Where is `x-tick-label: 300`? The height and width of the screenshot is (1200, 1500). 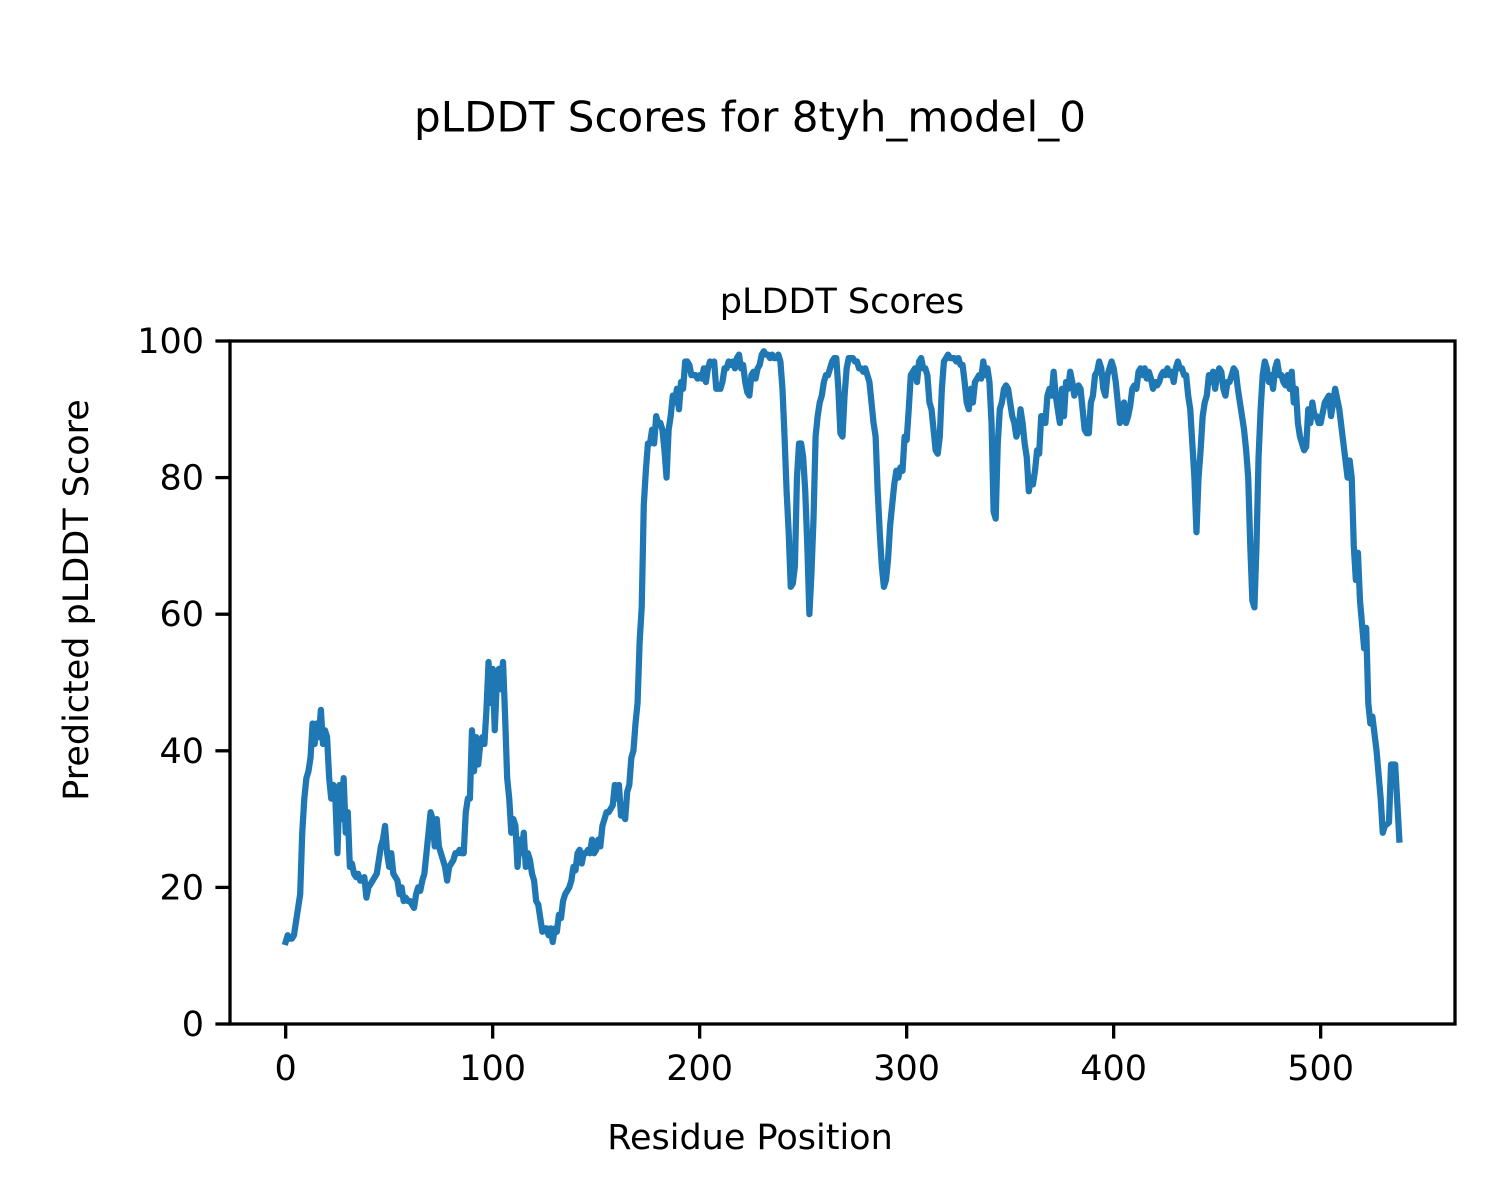
x-tick-label: 300 is located at coordinates (906, 1069).